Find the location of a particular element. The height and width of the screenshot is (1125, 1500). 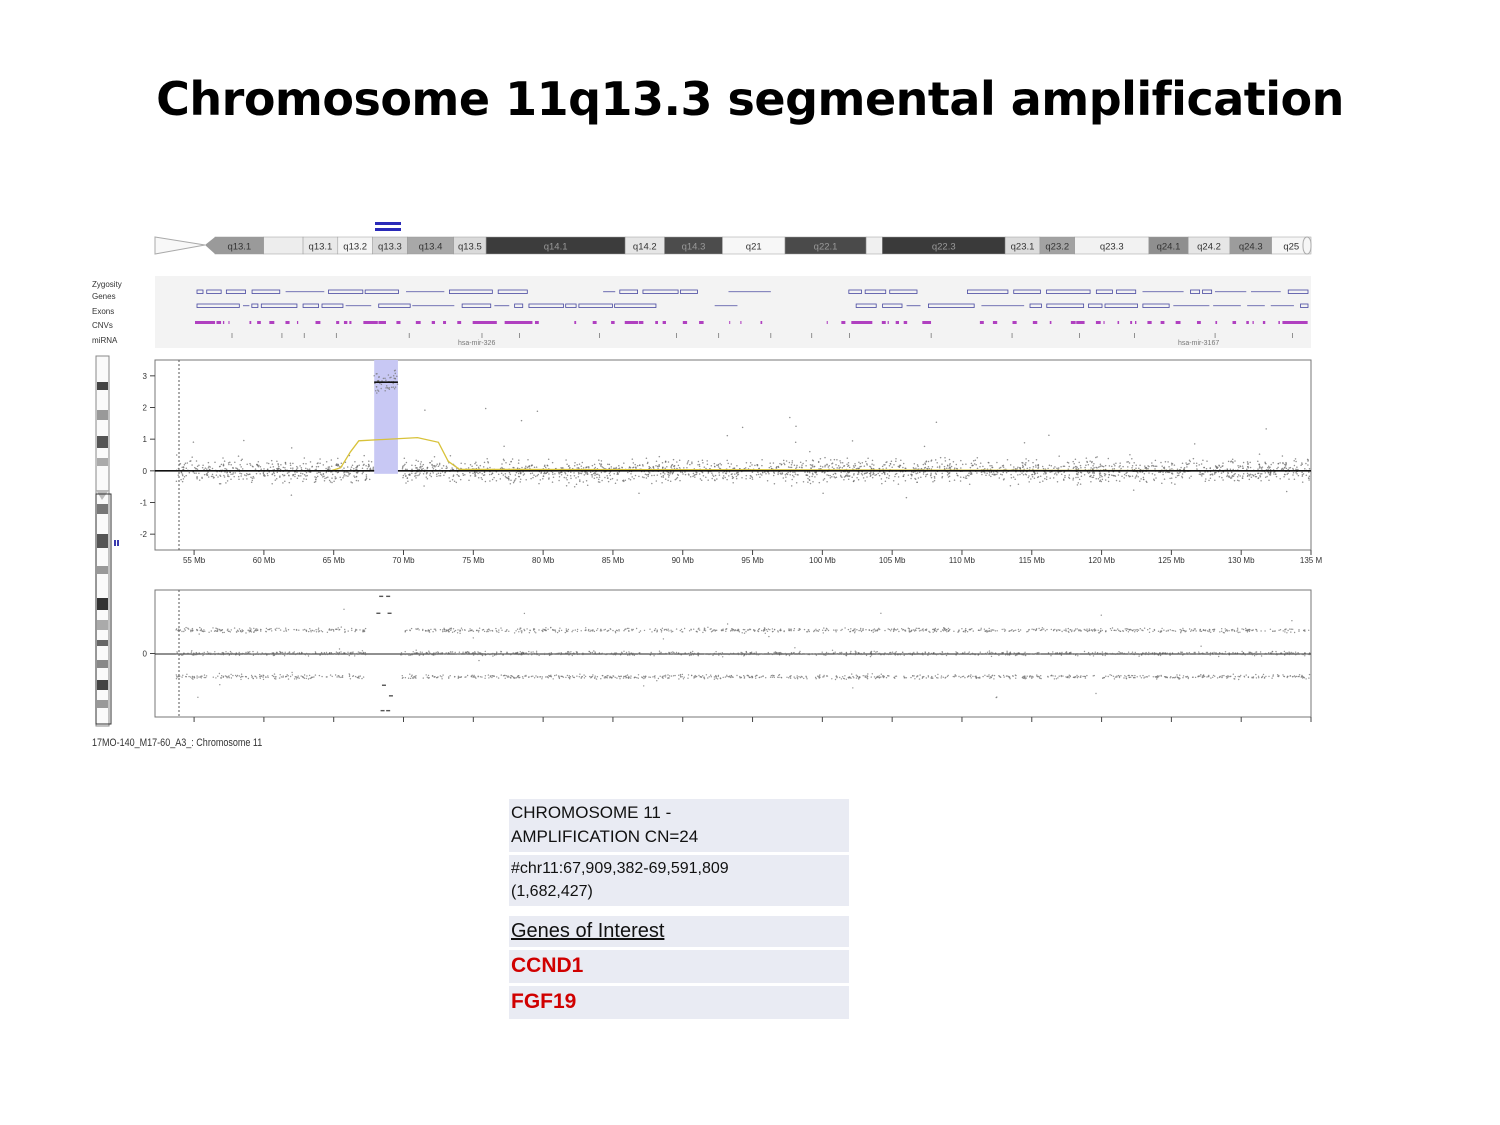

vertical-chromosome-ideogram is located at coordinates (102, 541).